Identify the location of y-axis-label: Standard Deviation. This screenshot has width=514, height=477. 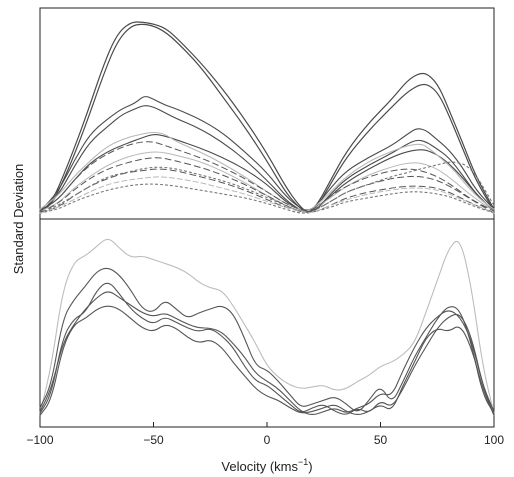
(18, 219).